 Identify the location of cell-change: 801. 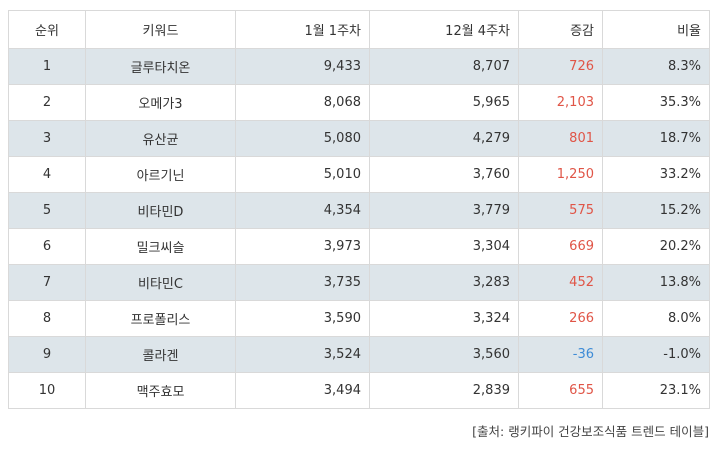
(560, 138).